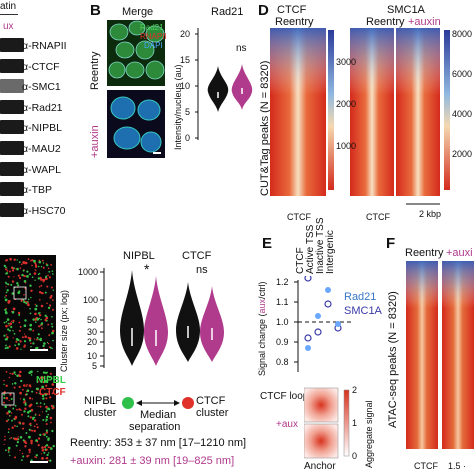 Image resolution: width=474 pixels, height=474 pixels. Describe the element at coordinates (88, 272) in the screenshot. I see `ytick-c-0: 1000` at that location.